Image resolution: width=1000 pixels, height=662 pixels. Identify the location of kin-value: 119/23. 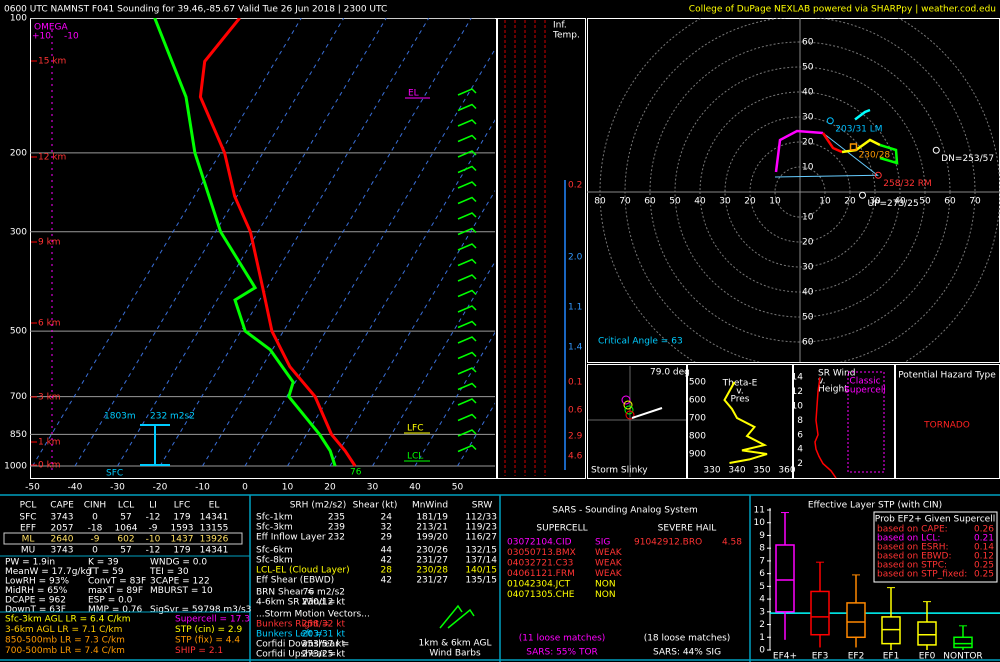
(481, 528).